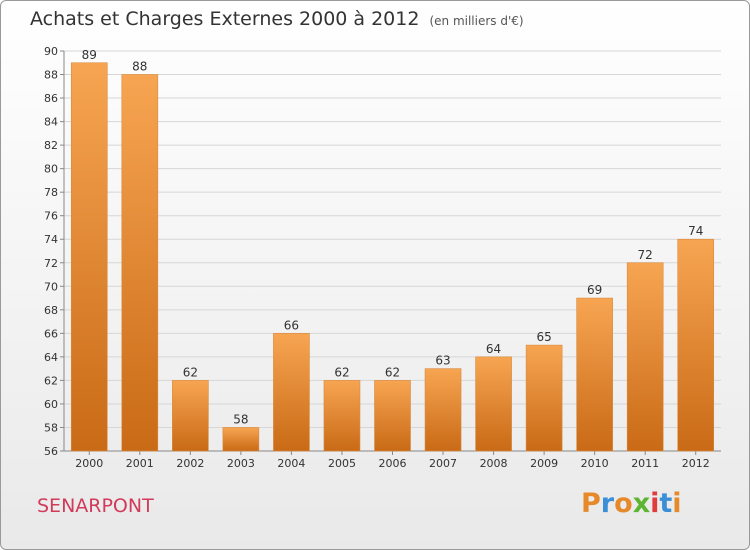  What do you see at coordinates (696, 345) in the screenshot?
I see `bar-2012` at bounding box center [696, 345].